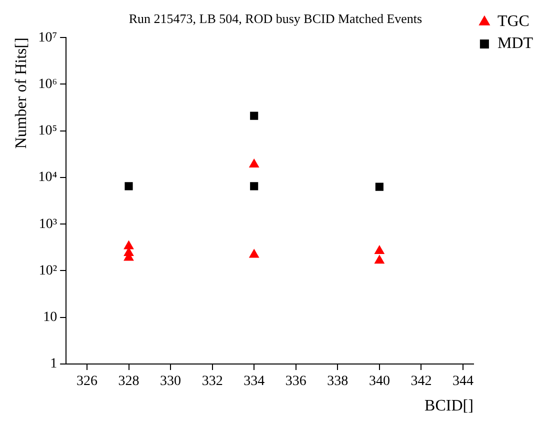 This screenshot has width=555, height=428. I want to click on y-tick-label: 10², so click(48, 270).